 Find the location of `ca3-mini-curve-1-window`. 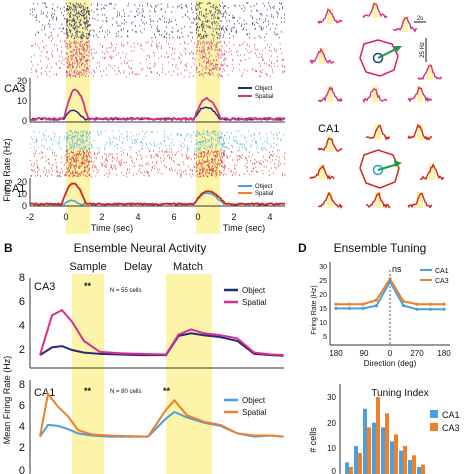

ca3-mini-curve-1-window is located at coordinates (375, 10).